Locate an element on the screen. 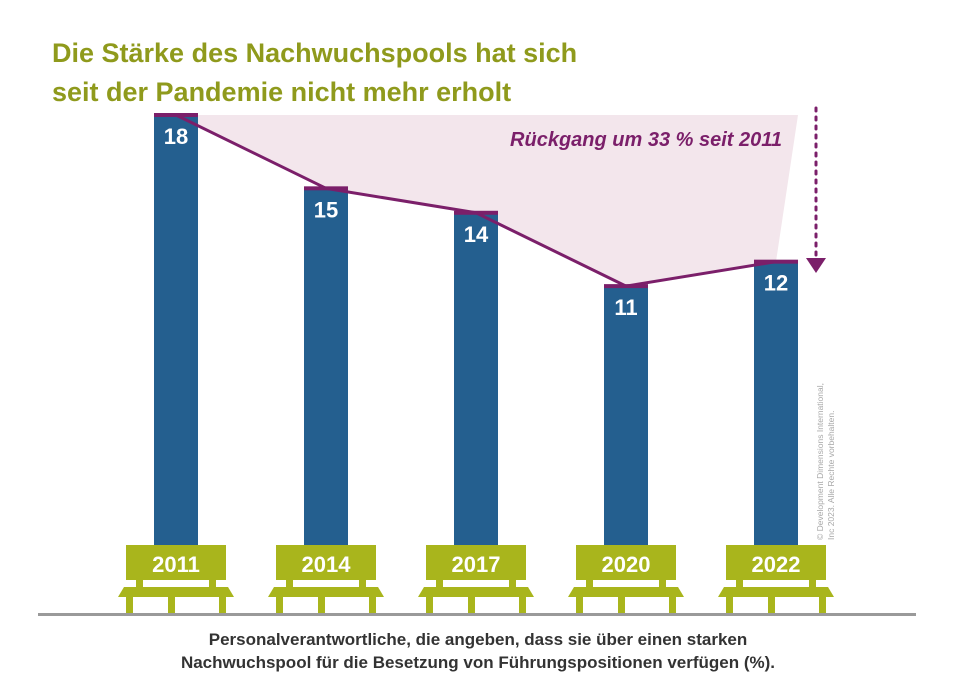 The height and width of the screenshot is (695, 956). year-label: 2014 is located at coordinates (327, 564).